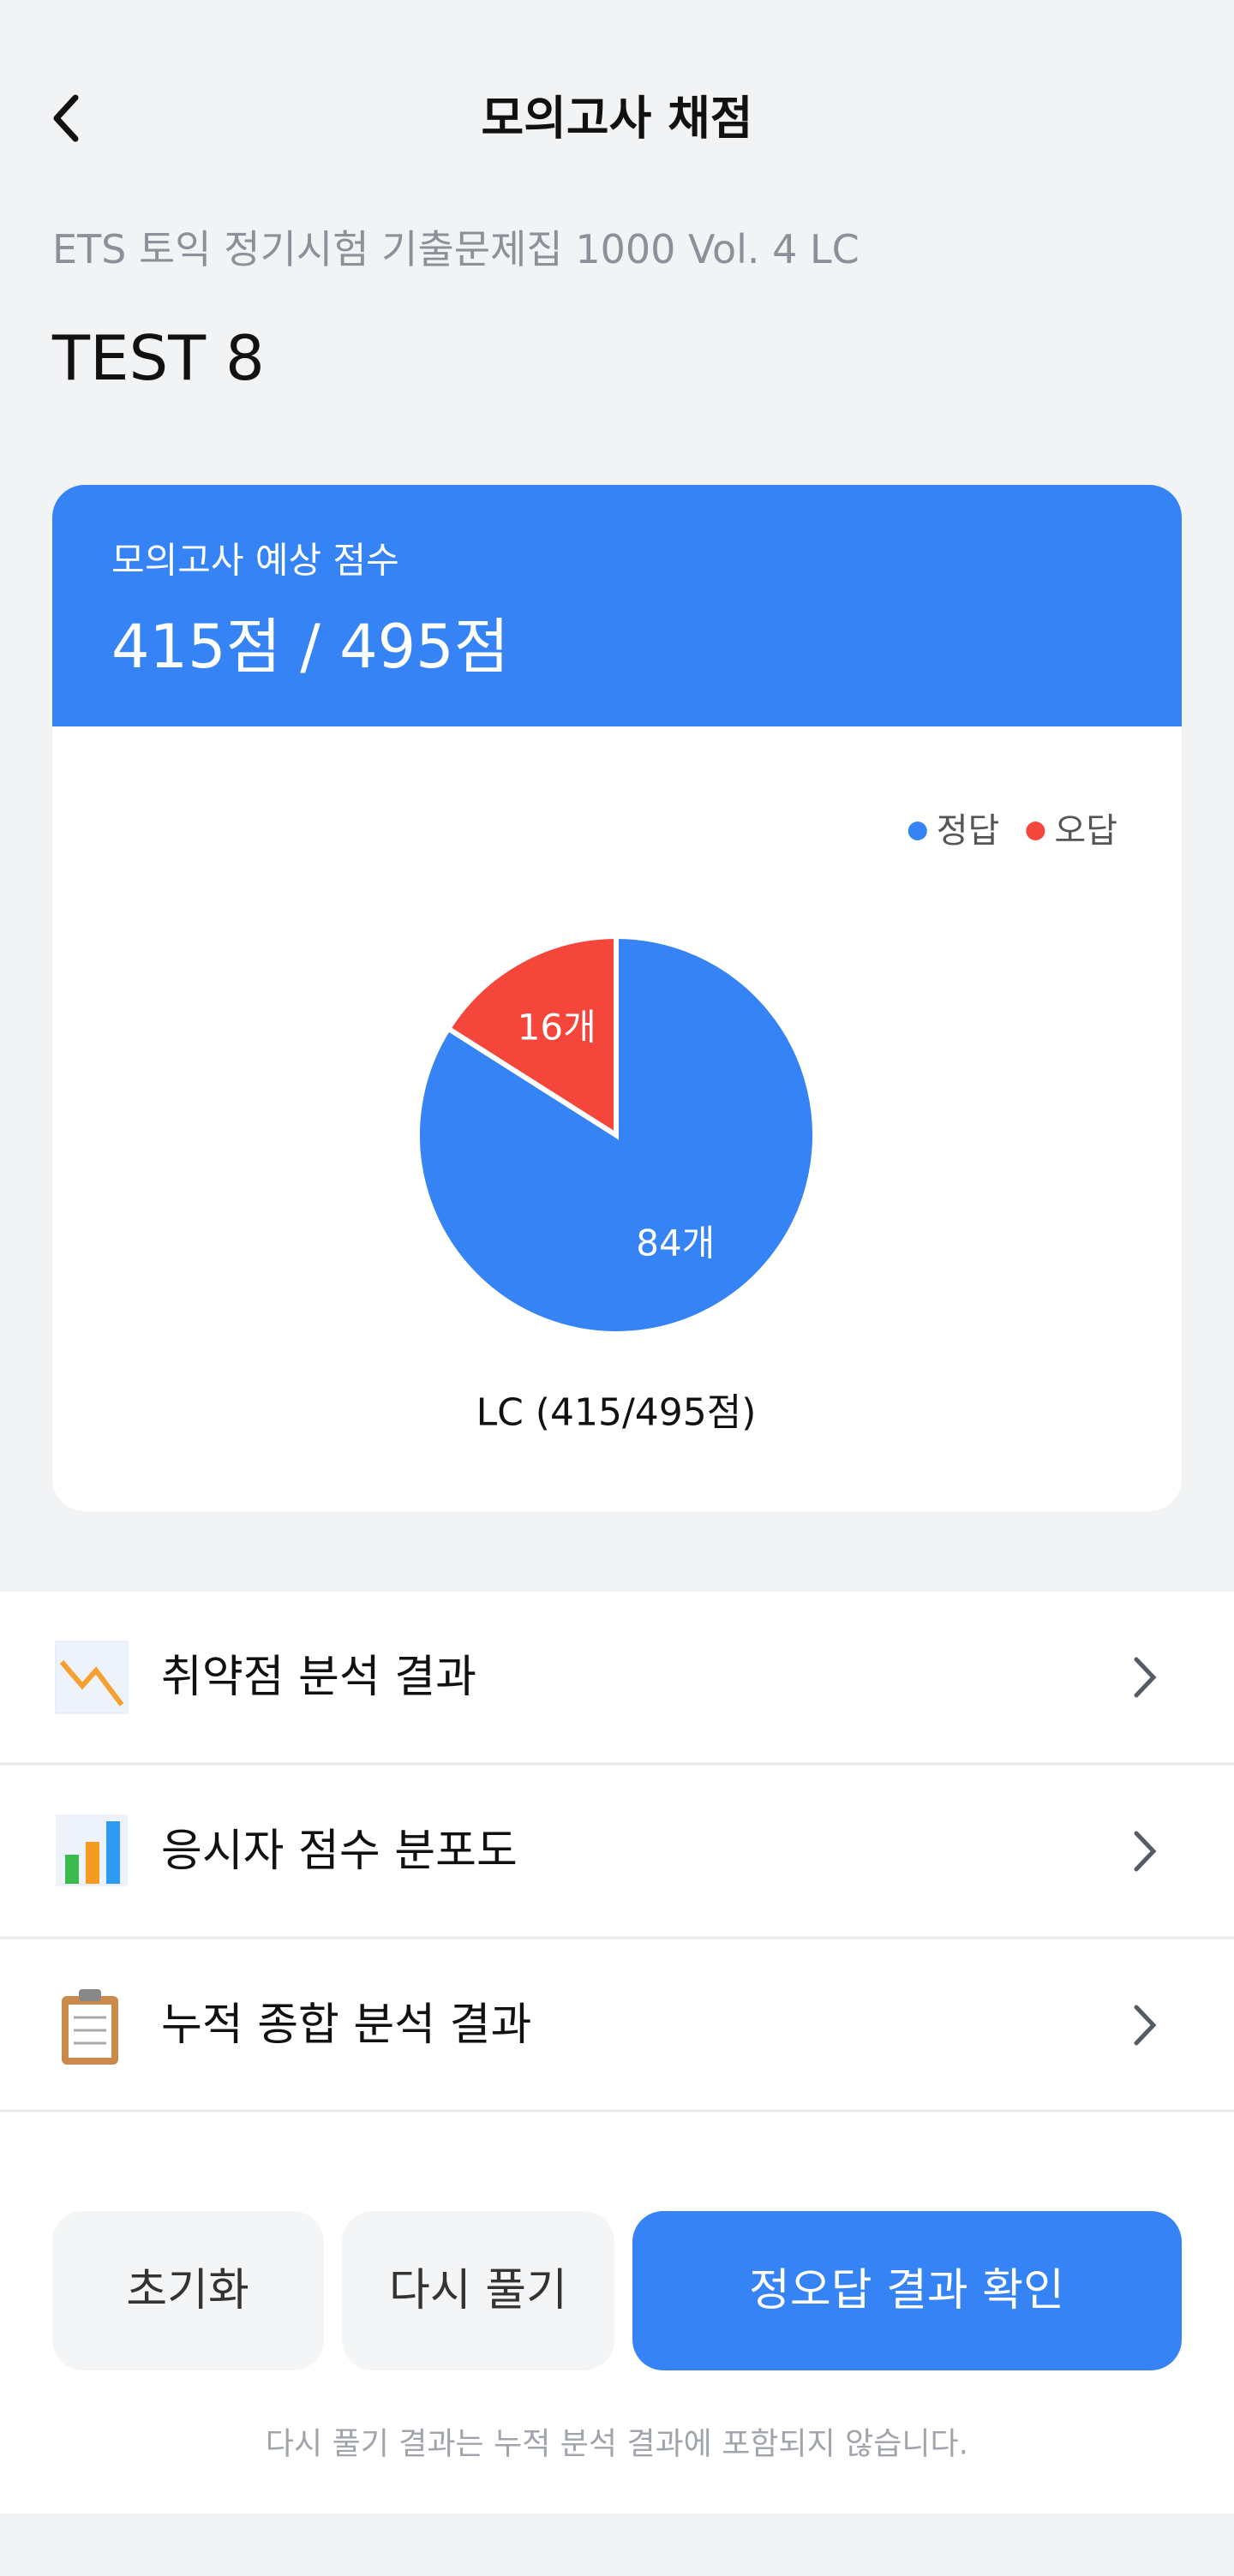 This screenshot has width=1234, height=2576. Describe the element at coordinates (616, 1413) in the screenshot. I see `chart-caption: LC (415/495점)` at that location.